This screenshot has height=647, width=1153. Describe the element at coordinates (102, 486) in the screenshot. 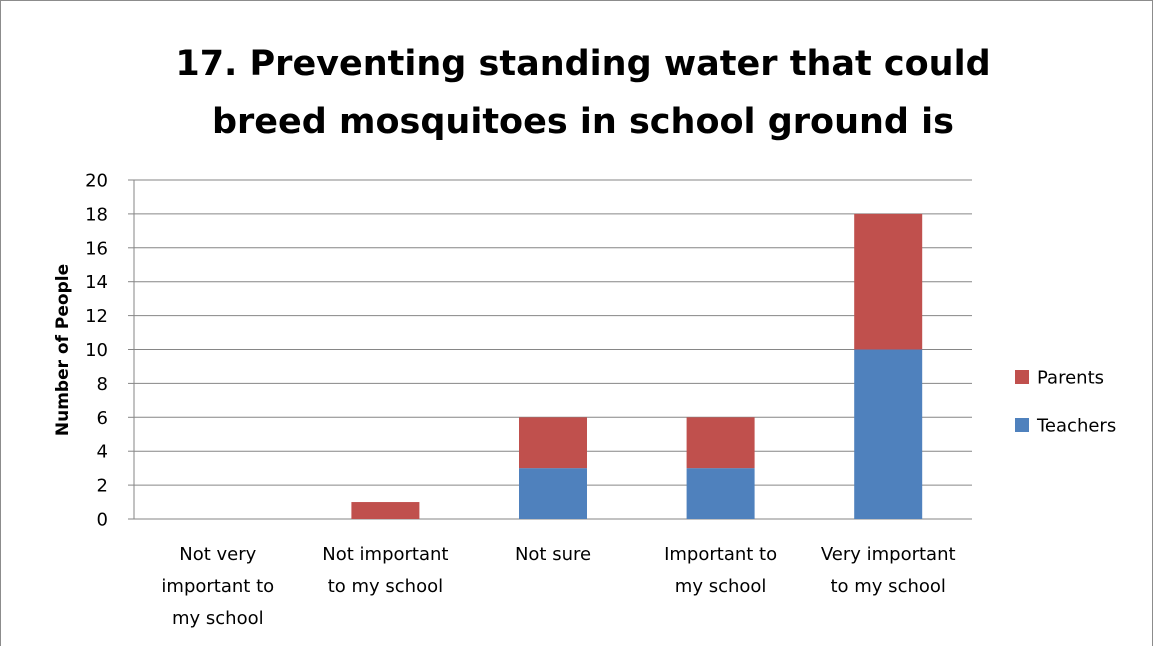

I see `y-tick-label-2: 2` at that location.